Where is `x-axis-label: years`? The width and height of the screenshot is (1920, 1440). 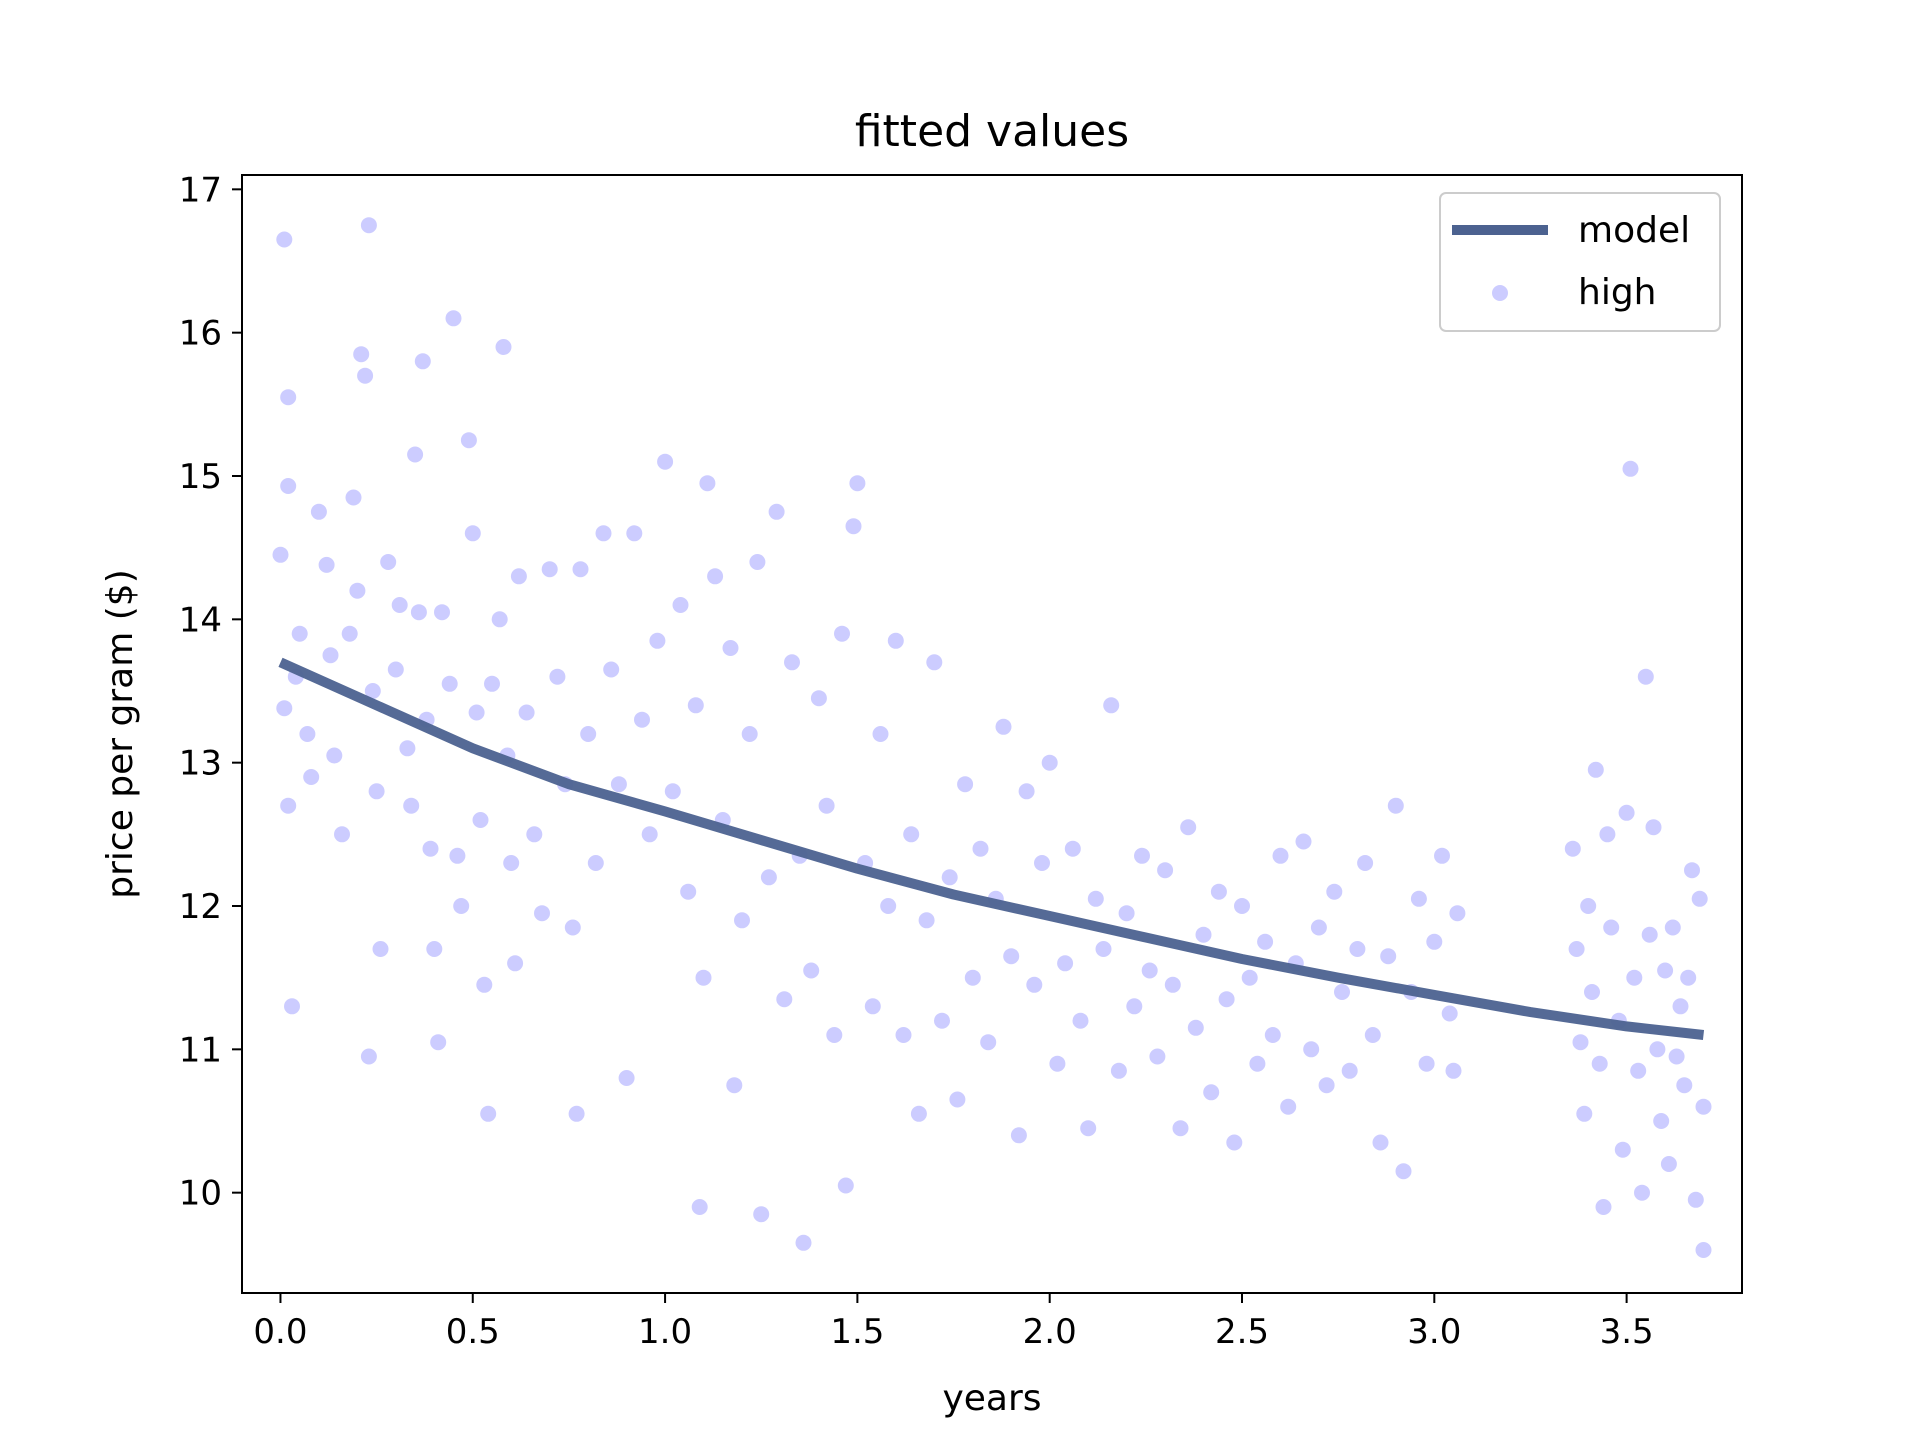
x-axis-label: years is located at coordinates (991, 1398).